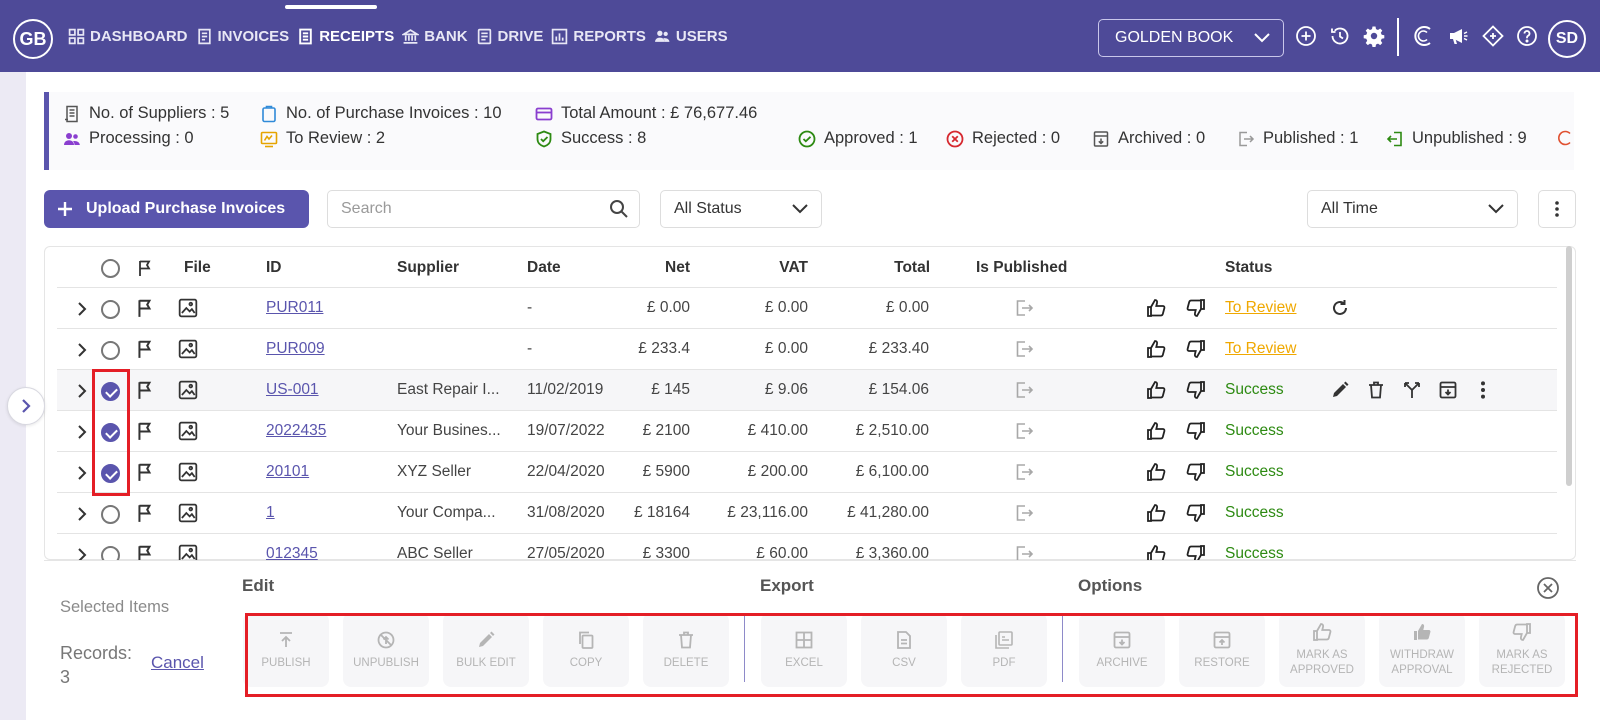  What do you see at coordinates (486, 650) in the screenshot?
I see `bulk-edit-button: BULK EDIT` at bounding box center [486, 650].